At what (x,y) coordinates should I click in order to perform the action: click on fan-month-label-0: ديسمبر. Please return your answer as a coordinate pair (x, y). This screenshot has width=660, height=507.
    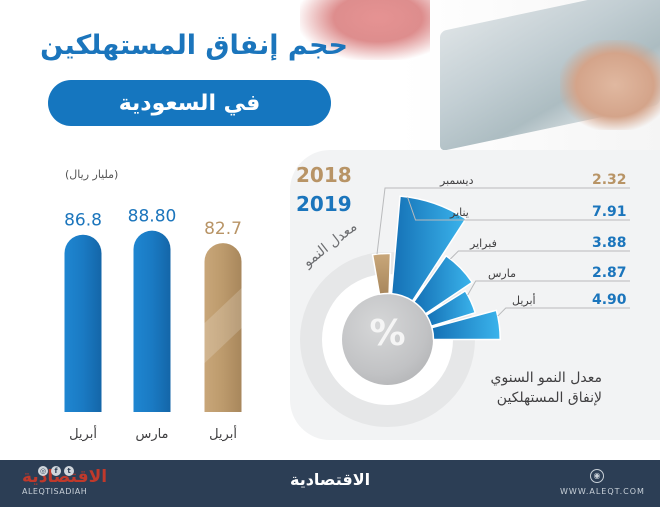
    Looking at the image, I should click on (457, 180).